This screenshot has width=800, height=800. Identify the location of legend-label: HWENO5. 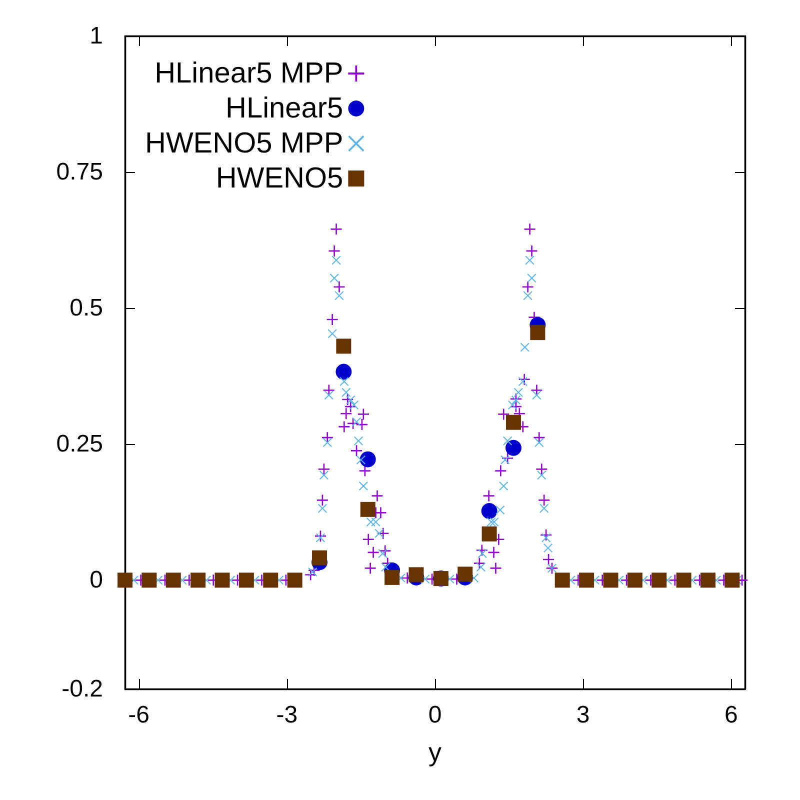
(280, 178).